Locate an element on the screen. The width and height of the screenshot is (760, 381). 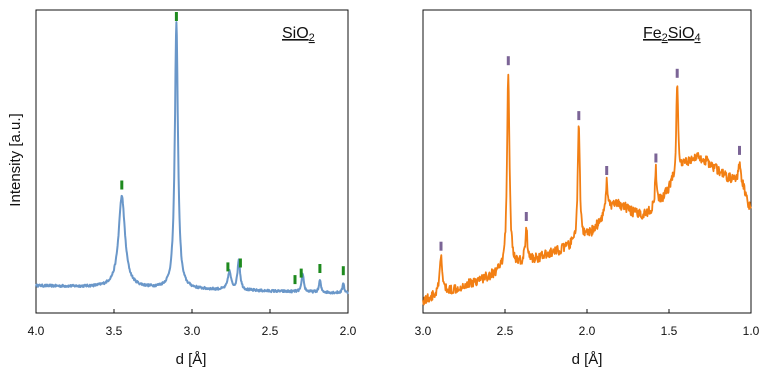
fe2sio4-x-tick-label: 1.5 is located at coordinates (669, 331).